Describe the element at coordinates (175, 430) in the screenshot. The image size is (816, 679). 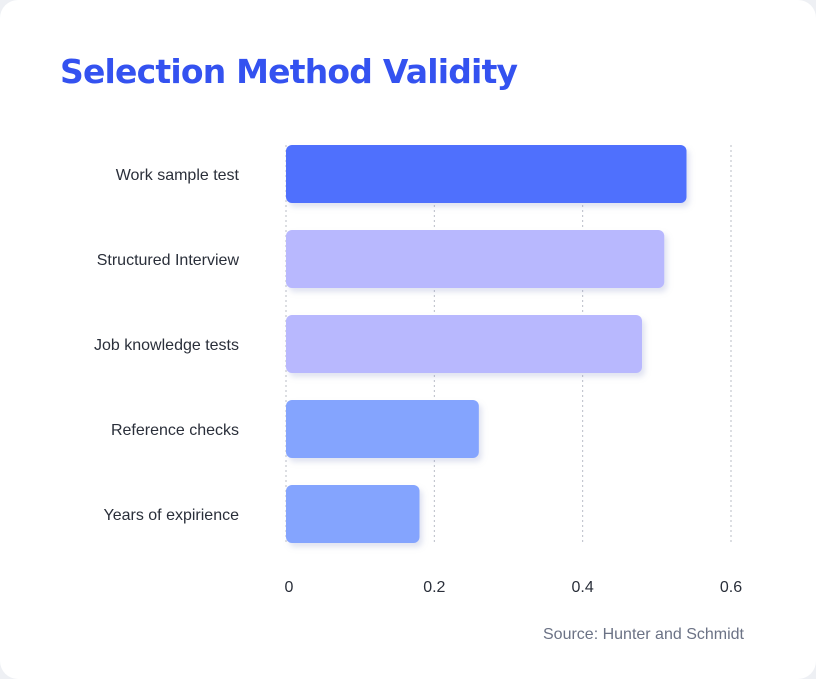
I see `category-label-3: Reference checks` at that location.